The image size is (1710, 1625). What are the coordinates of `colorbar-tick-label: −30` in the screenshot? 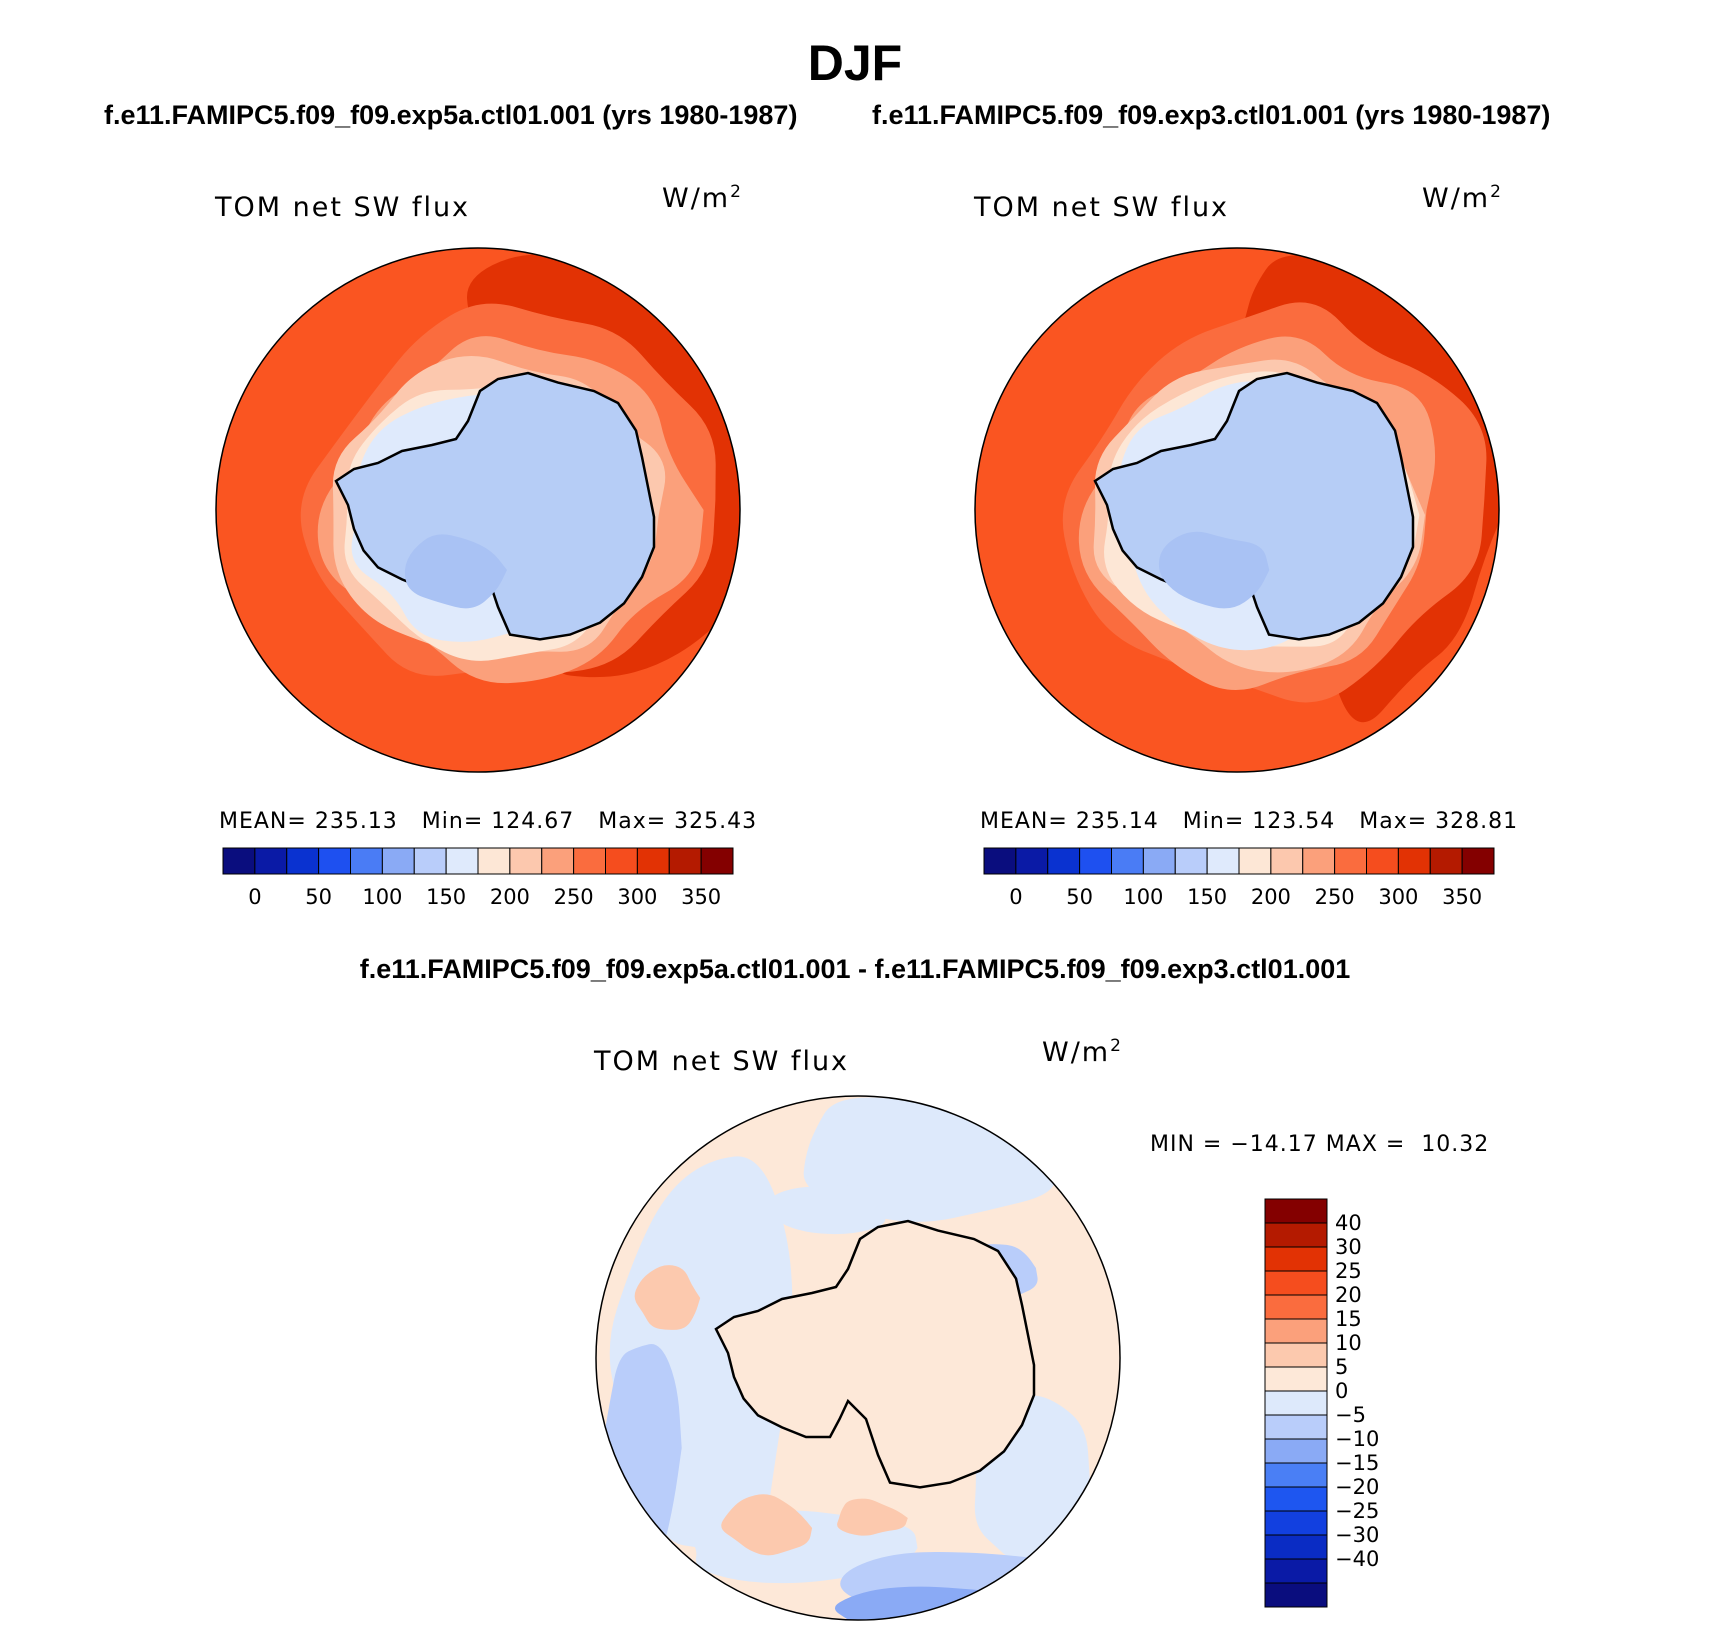 It's located at (1357, 1535).